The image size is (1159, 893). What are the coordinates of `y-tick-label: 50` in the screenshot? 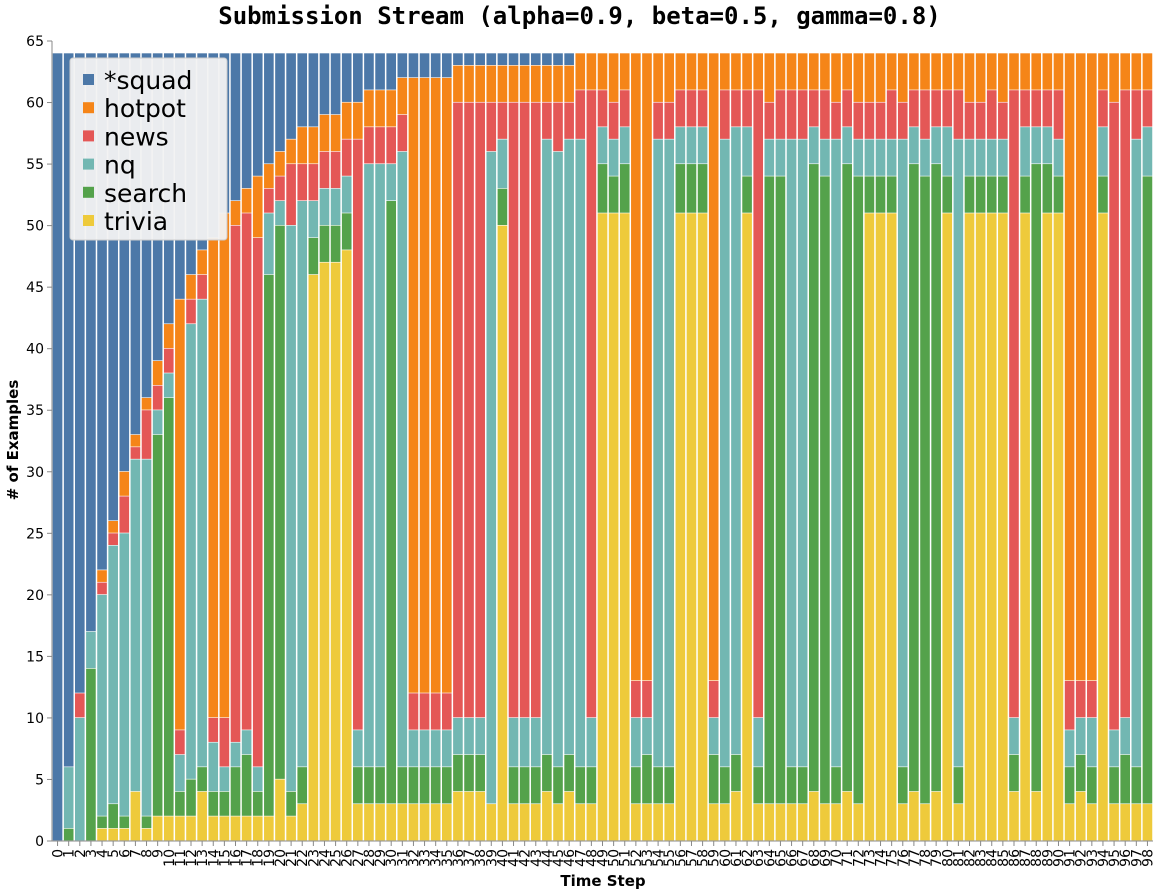 It's located at (35, 227).